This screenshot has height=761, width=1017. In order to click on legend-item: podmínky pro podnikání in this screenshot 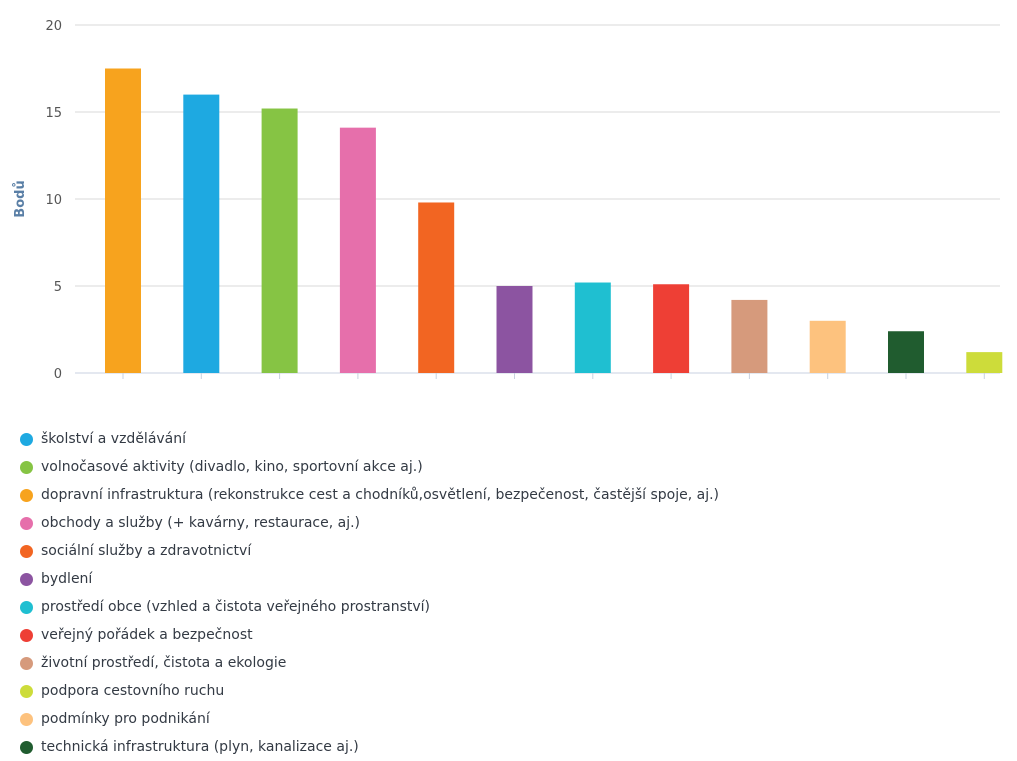, I will do `click(369, 719)`.